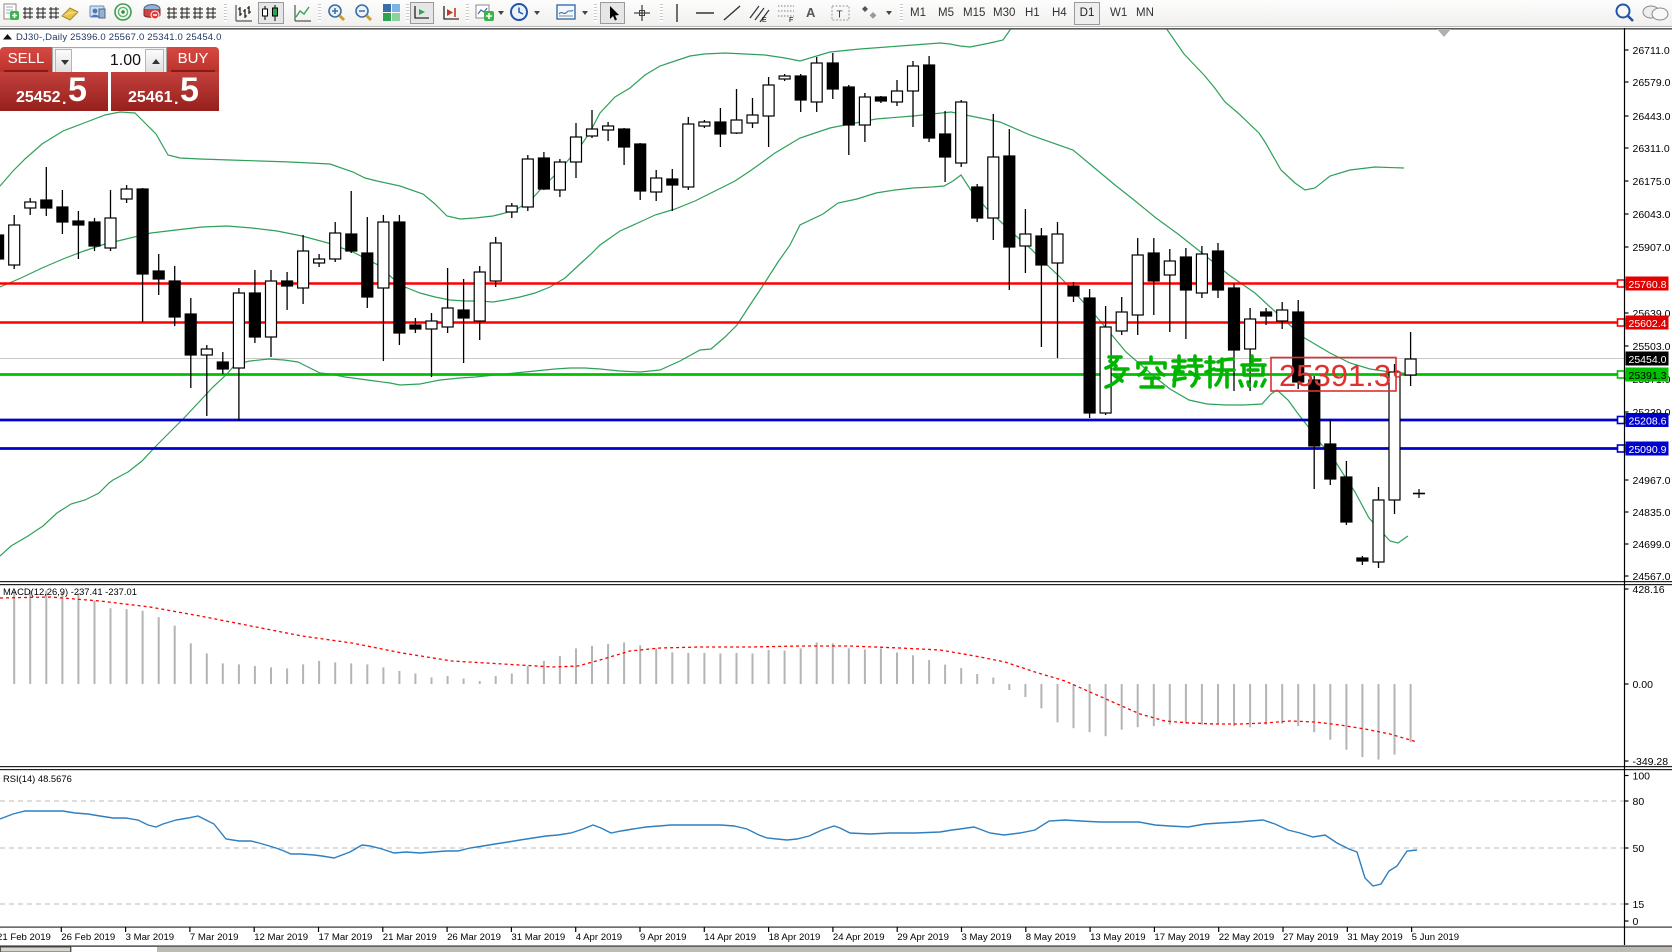  Describe the element at coordinates (1648, 450) in the screenshot. I see `svg-text: 25090.9` at that location.